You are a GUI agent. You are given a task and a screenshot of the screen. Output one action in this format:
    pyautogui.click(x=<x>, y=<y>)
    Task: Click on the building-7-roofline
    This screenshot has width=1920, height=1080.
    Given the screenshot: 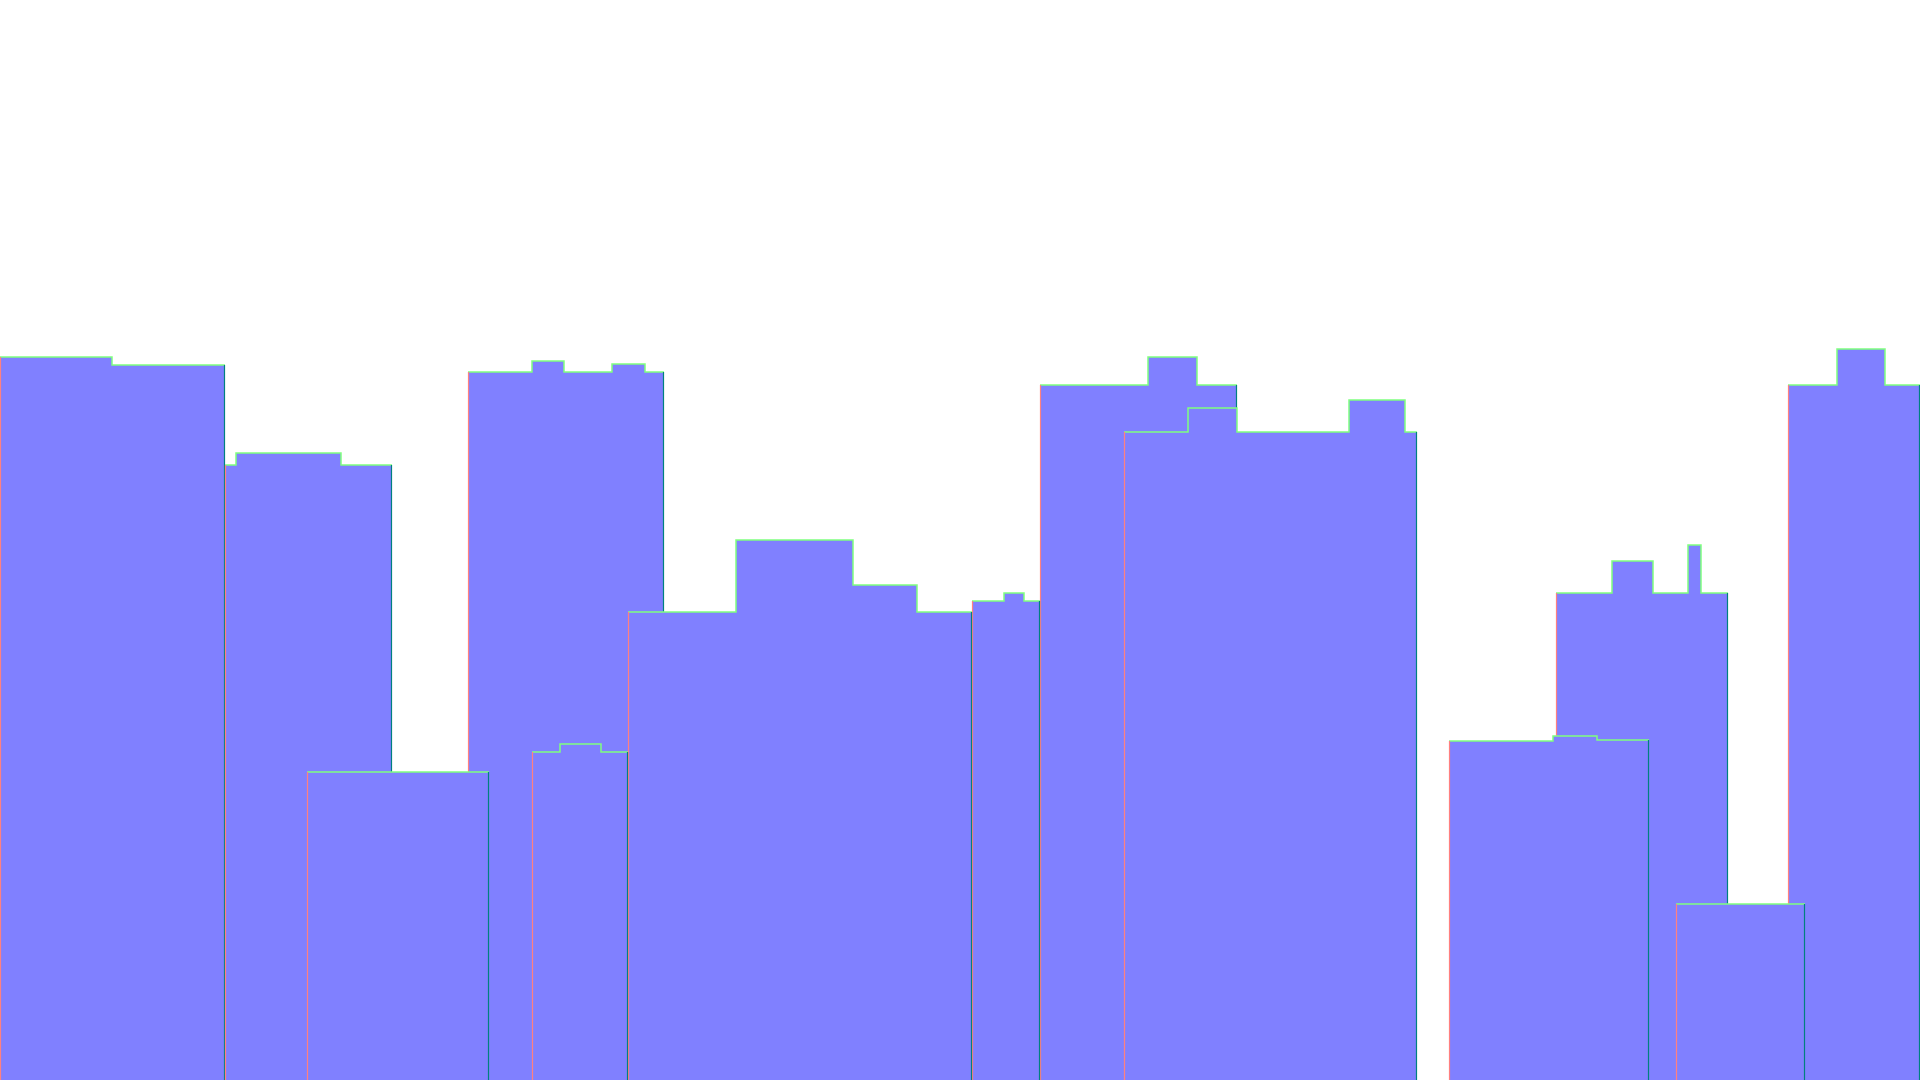 What is the action you would take?
    pyautogui.click(x=1138, y=371)
    